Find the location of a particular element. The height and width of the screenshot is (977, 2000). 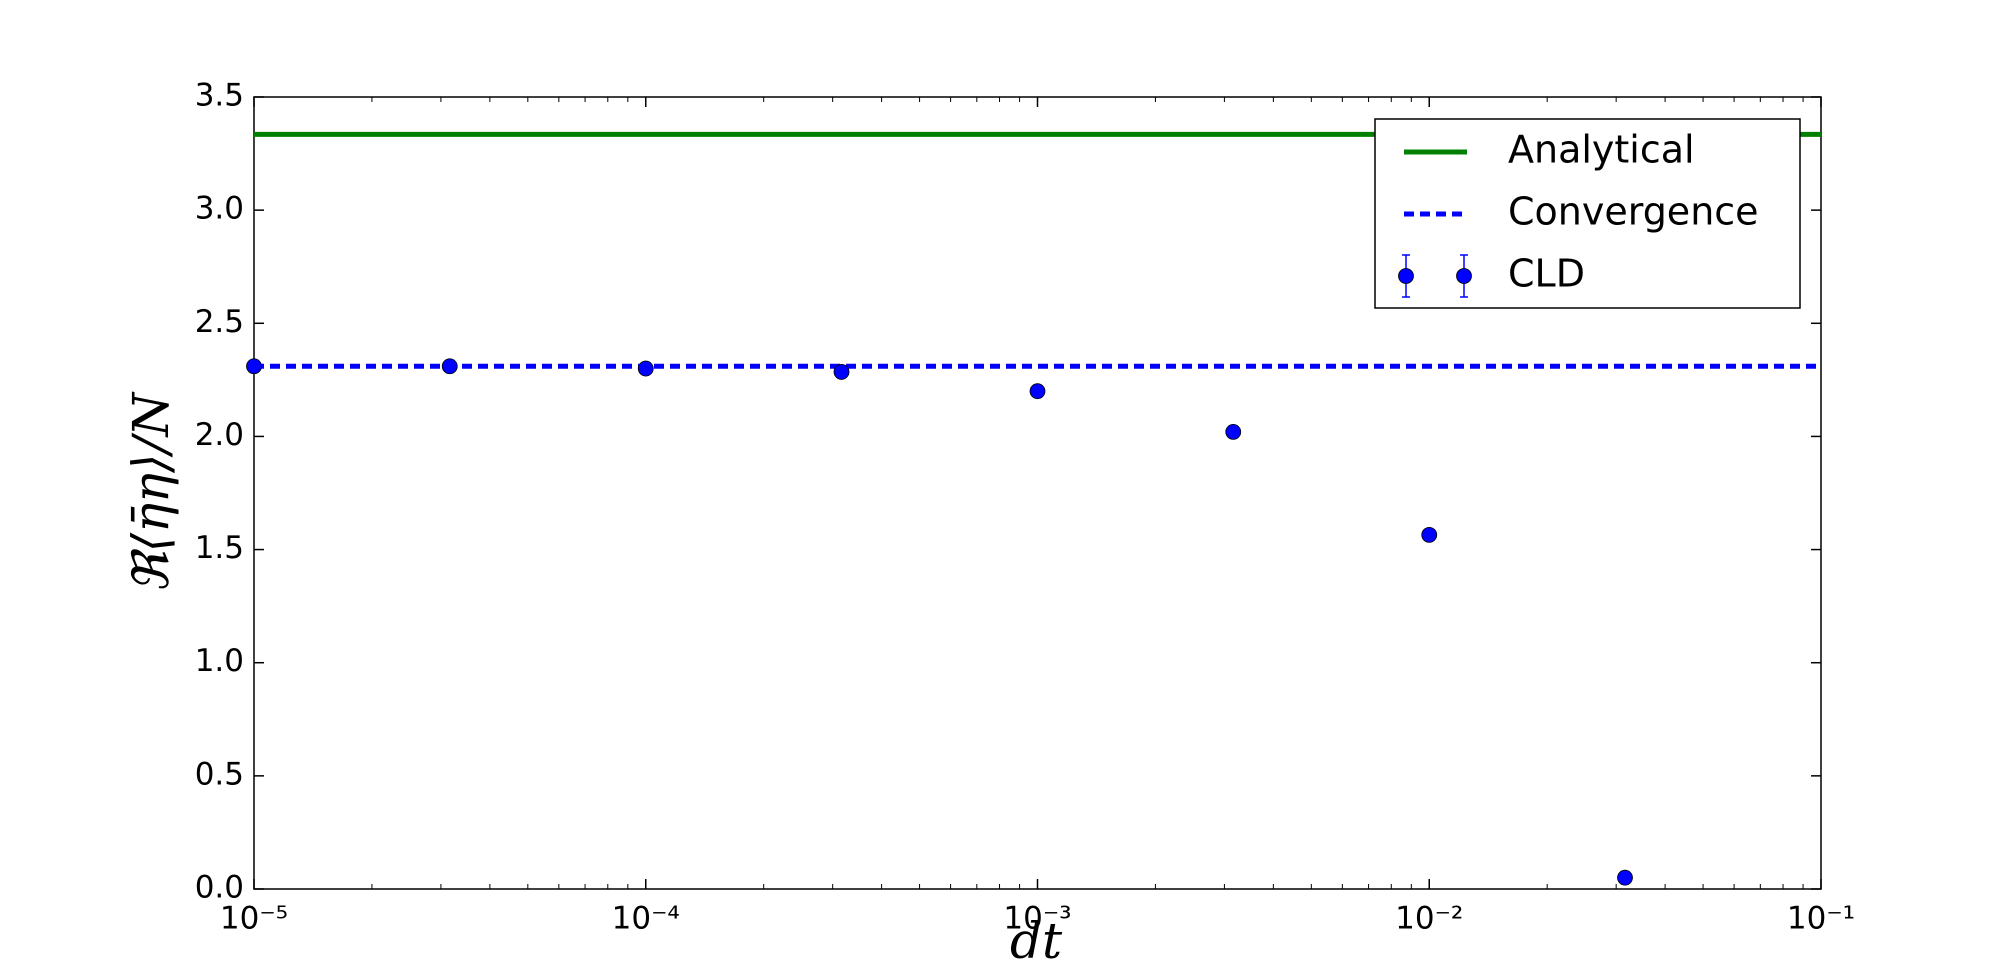

y-tick-label: 3.0 is located at coordinates (219, 209).